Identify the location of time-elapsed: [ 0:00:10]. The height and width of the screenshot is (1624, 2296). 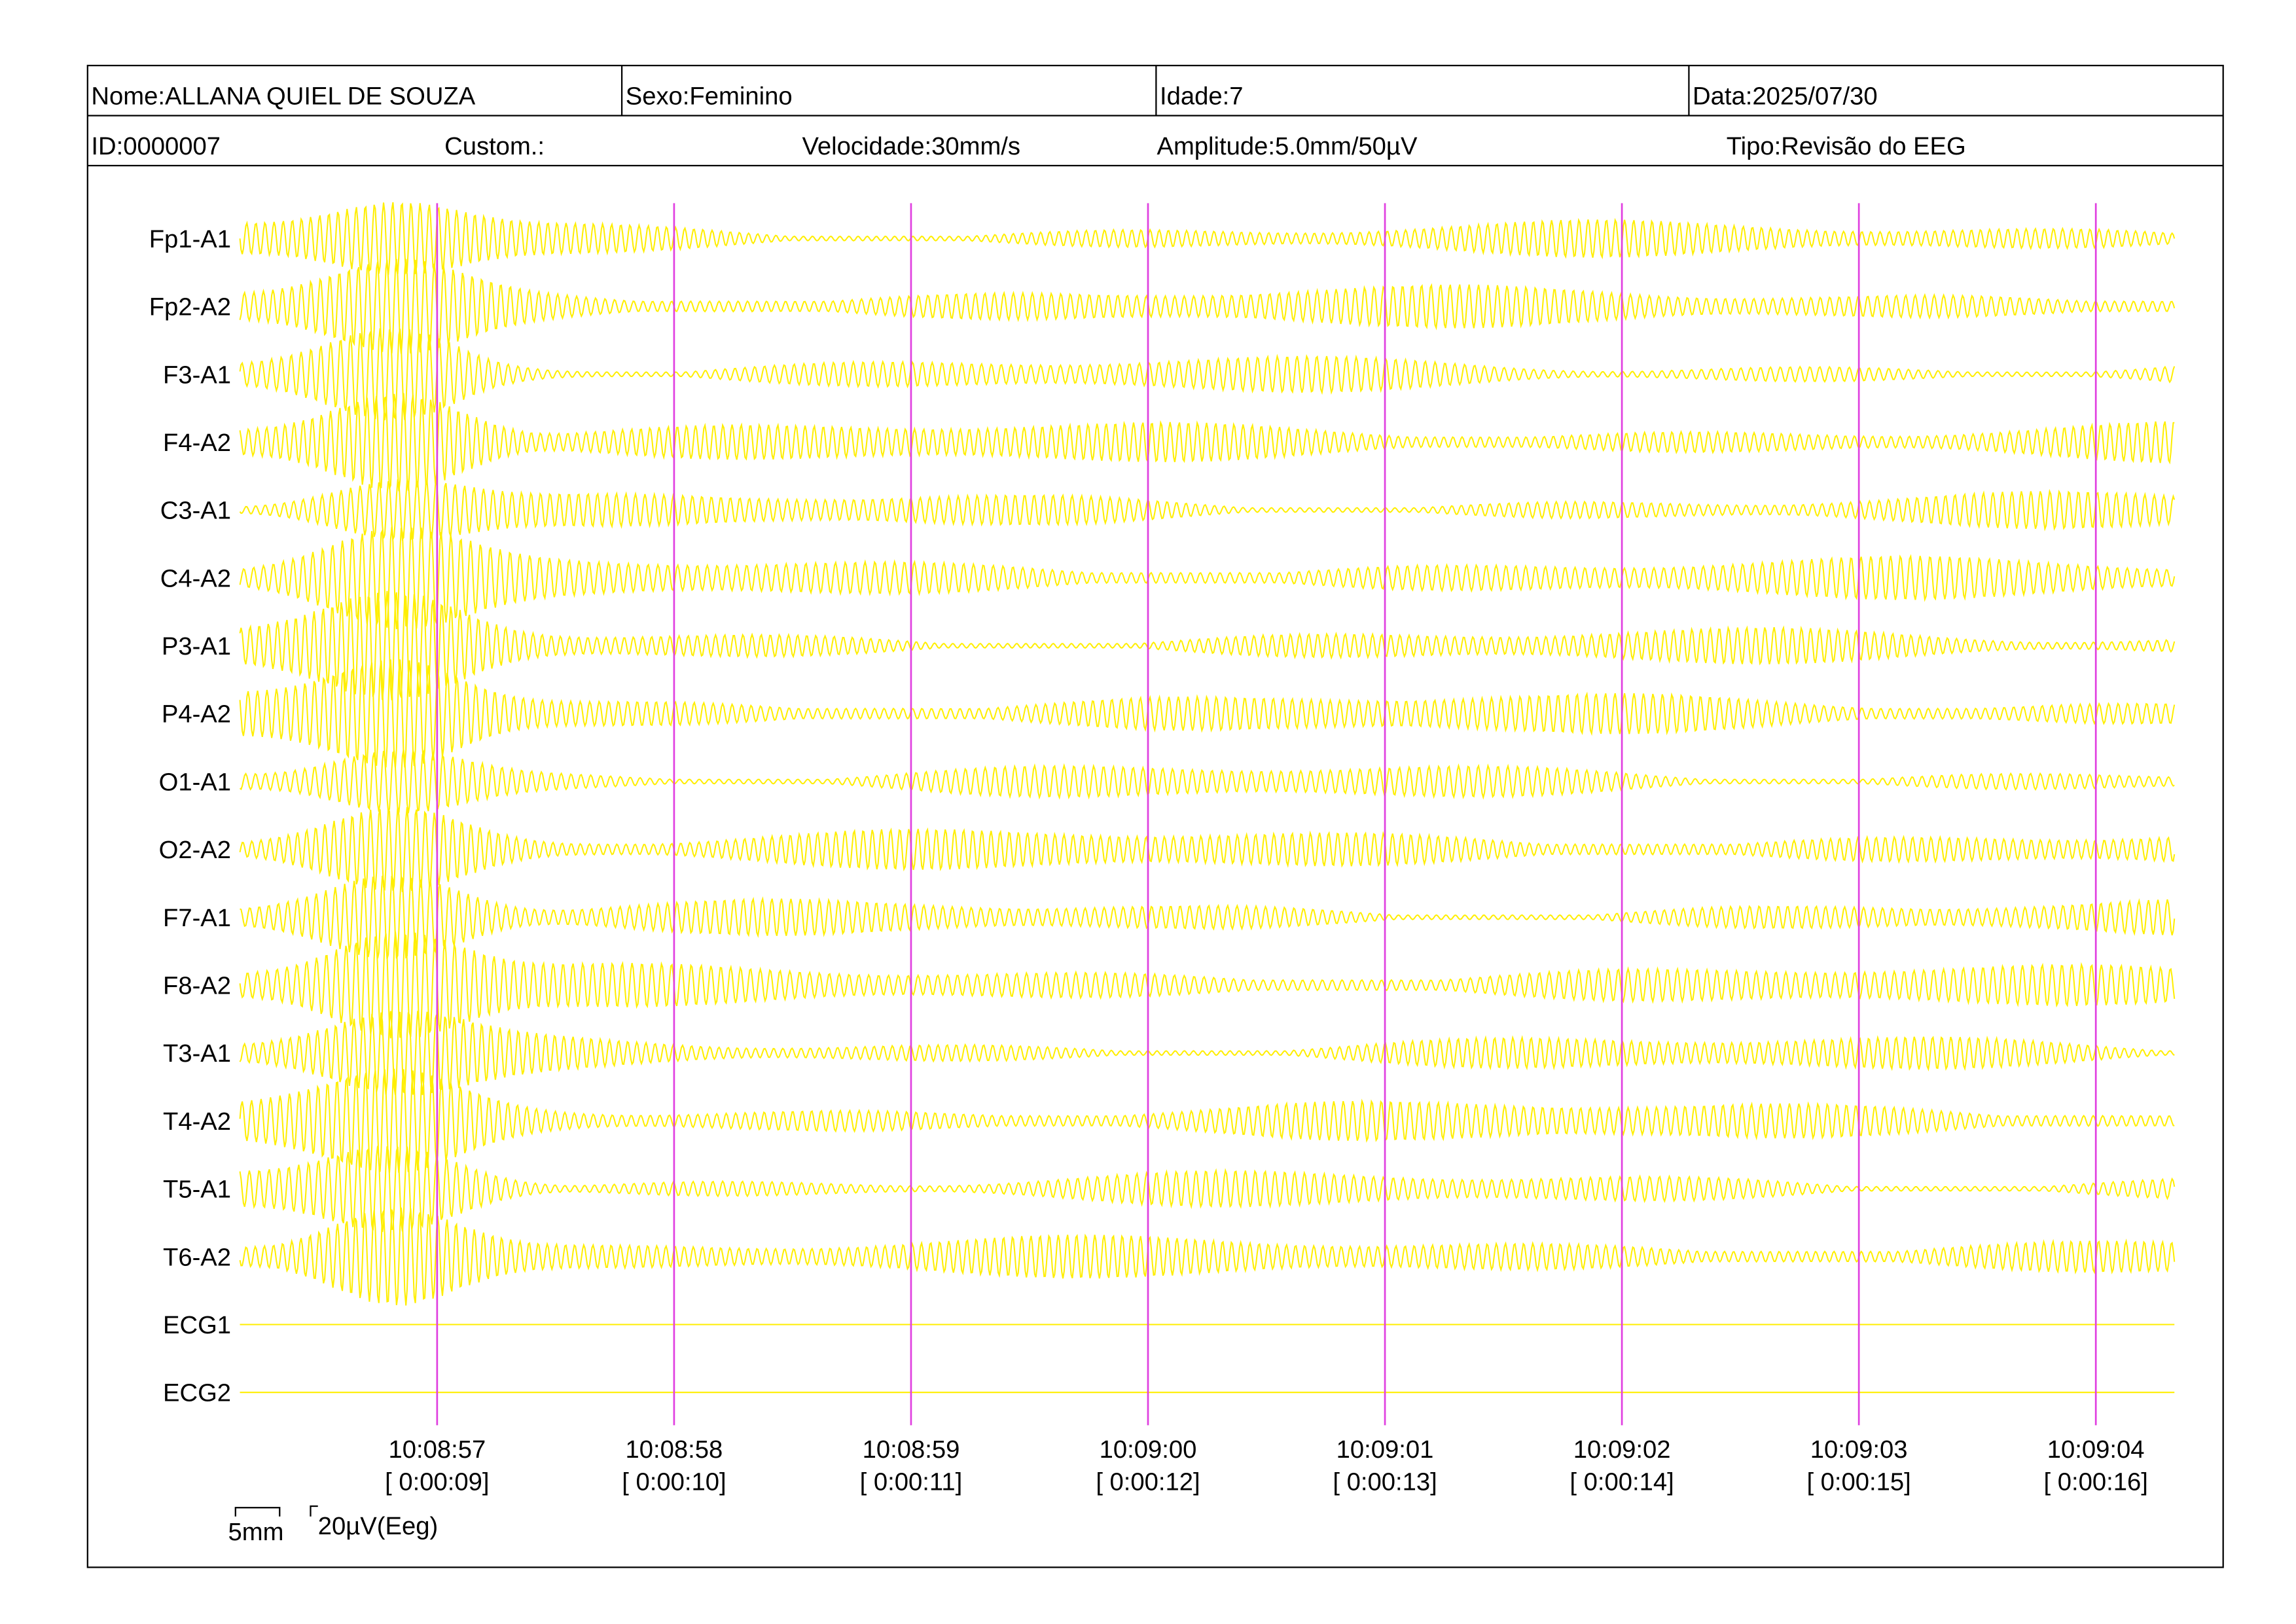
(674, 1482).